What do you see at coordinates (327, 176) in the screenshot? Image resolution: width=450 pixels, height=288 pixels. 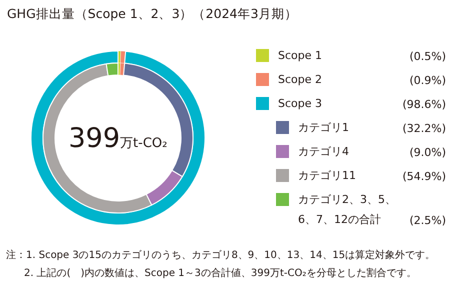 I see `legend-label: カテゴリ11` at bounding box center [327, 176].